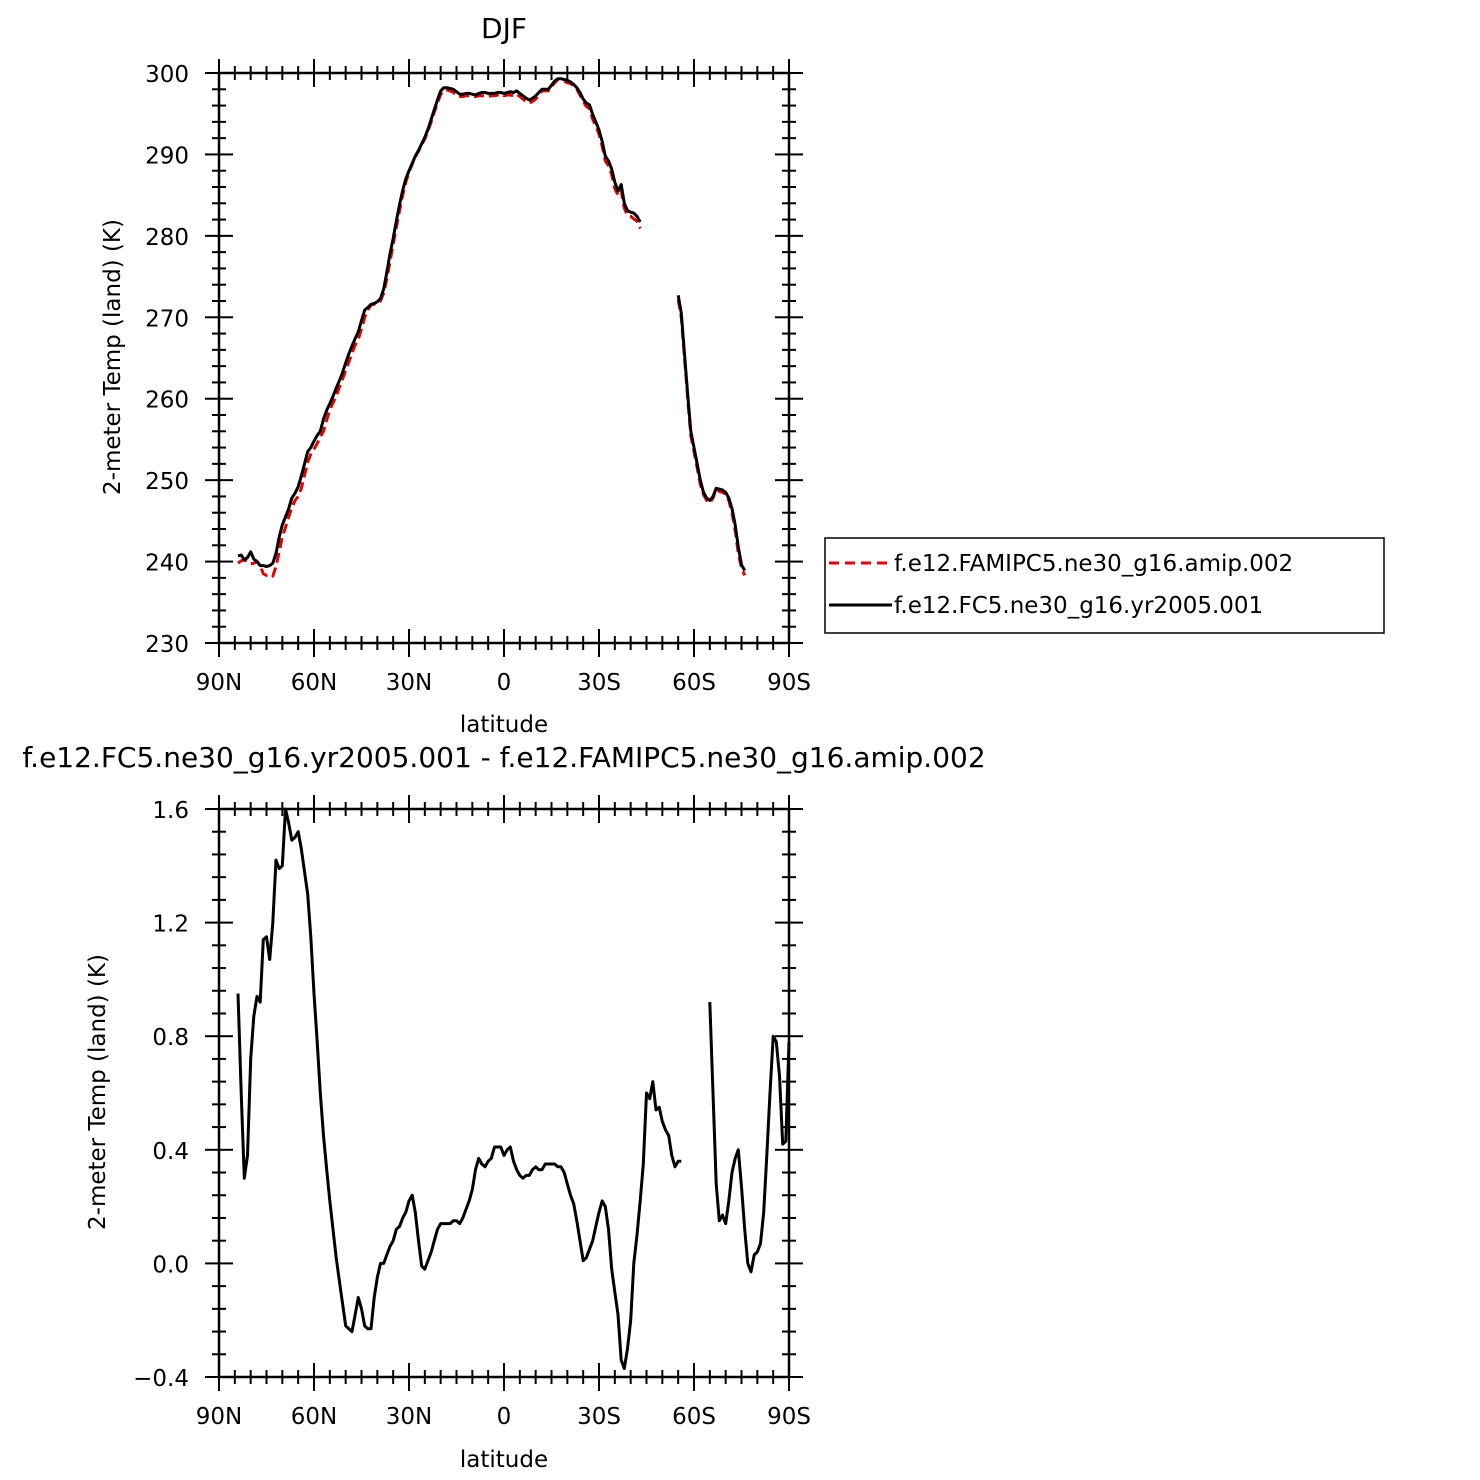 The width and height of the screenshot is (1480, 1480). Describe the element at coordinates (167, 156) in the screenshot. I see `y-tick-label: 290` at that location.